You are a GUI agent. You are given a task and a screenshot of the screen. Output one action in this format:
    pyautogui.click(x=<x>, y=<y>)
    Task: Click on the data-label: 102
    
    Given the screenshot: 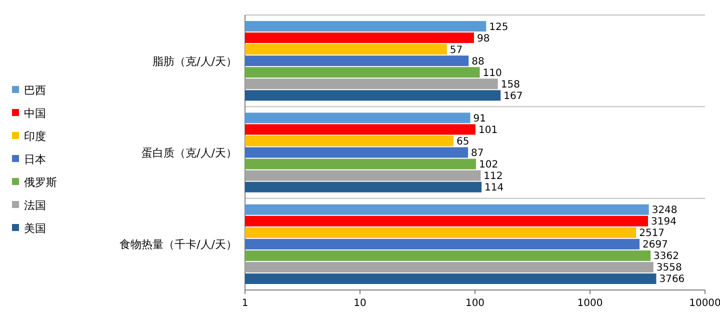 What is the action you would take?
    pyautogui.click(x=488, y=165)
    